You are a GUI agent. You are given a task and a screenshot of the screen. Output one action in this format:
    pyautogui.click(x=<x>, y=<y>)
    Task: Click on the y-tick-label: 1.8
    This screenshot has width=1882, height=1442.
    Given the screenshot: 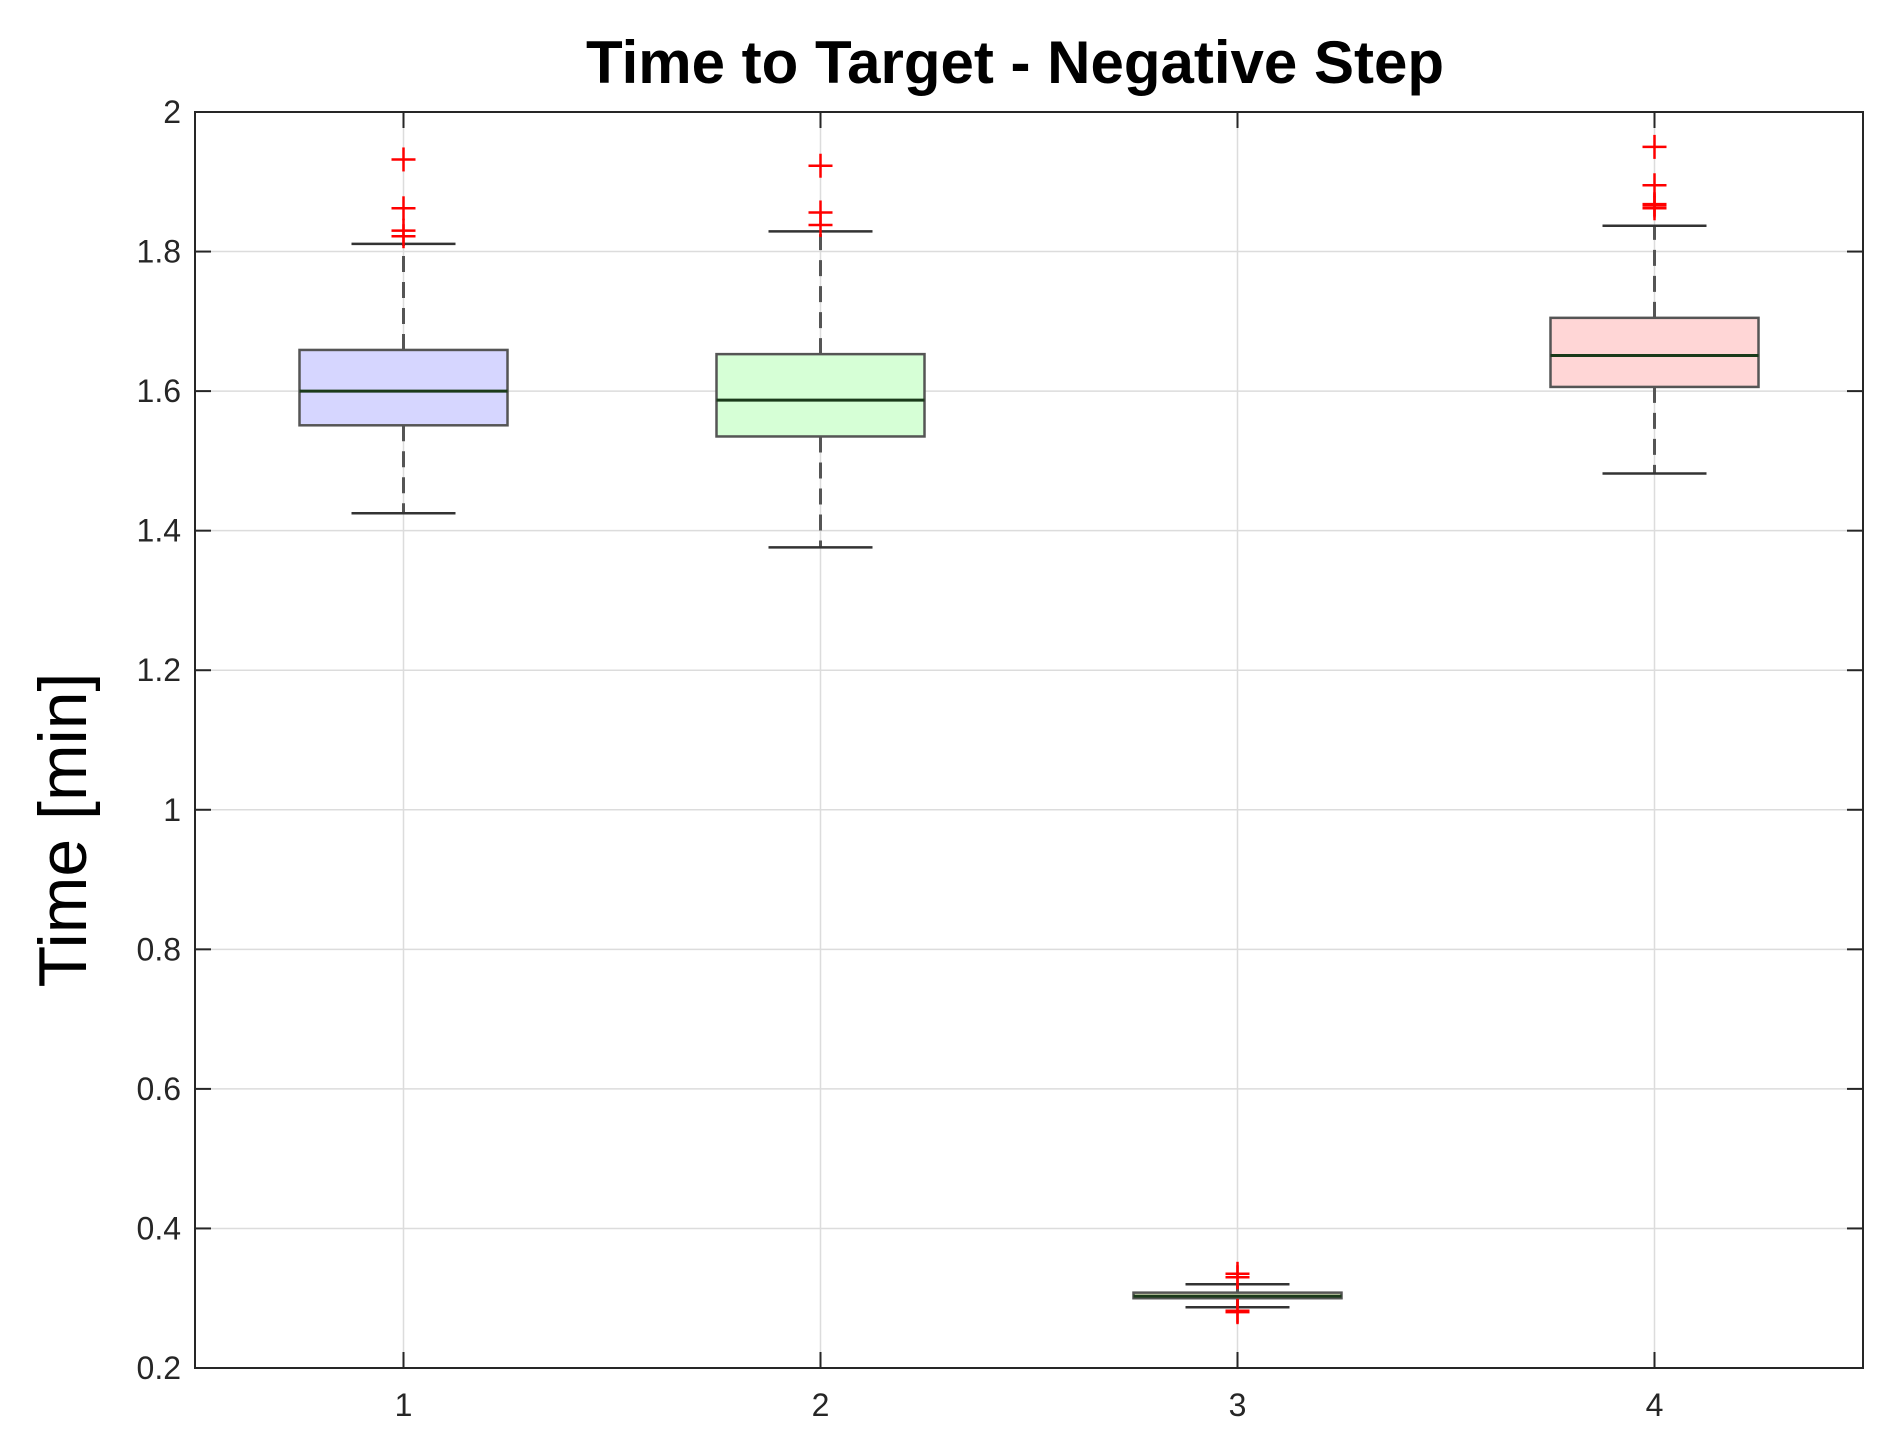 What is the action you would take?
    pyautogui.click(x=159, y=252)
    